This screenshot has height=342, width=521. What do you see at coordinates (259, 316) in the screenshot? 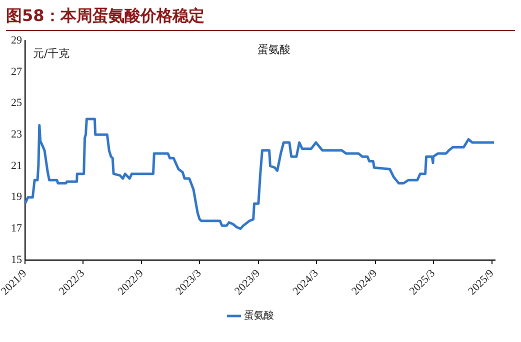
I see `legend-label: 蛋氨酸` at bounding box center [259, 316].